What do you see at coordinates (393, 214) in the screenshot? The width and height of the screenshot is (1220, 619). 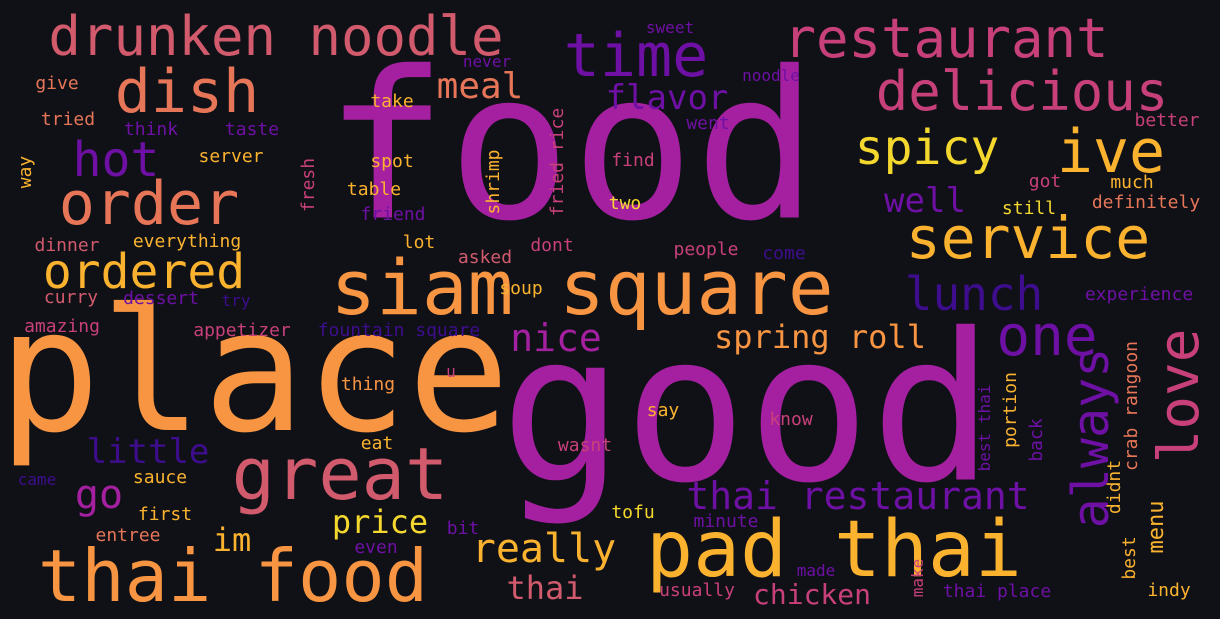 I see `word-friend: friend` at bounding box center [393, 214].